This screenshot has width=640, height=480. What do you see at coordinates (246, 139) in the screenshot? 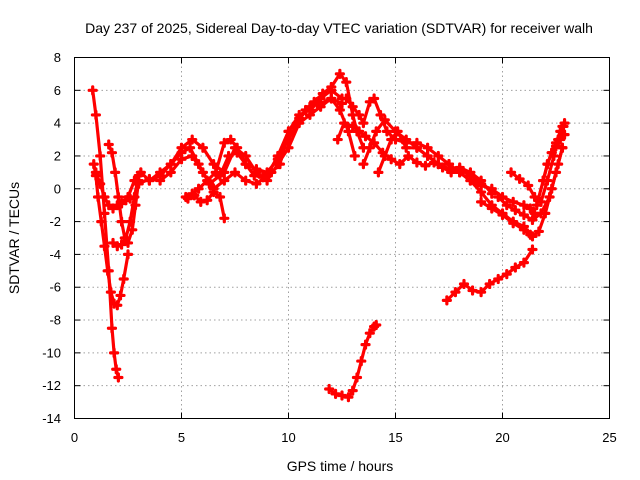
I see `series-s08` at bounding box center [246, 139].